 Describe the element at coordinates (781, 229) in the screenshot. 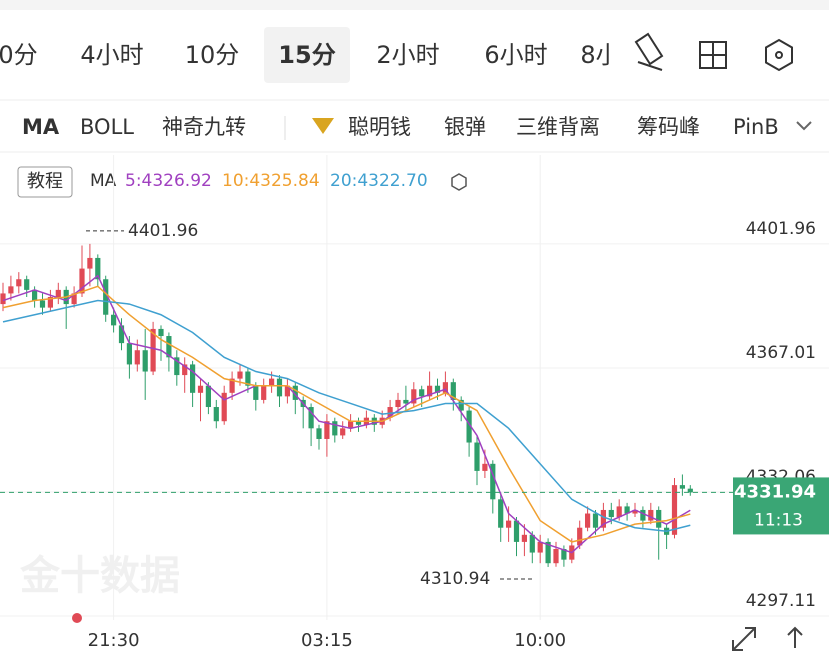

I see `y-tick-label: 4401.96` at that location.